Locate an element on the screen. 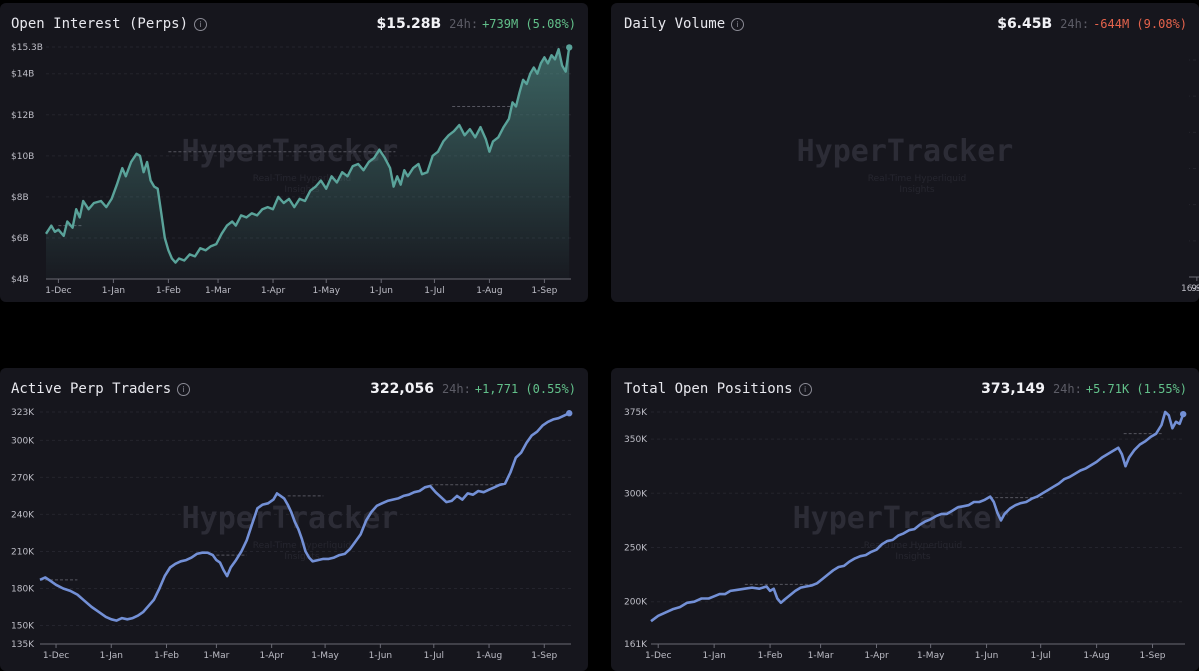 Image resolution: width=1199 pixels, height=671 pixels. panel-title: Open Interest (Perps) i is located at coordinates (109, 24).